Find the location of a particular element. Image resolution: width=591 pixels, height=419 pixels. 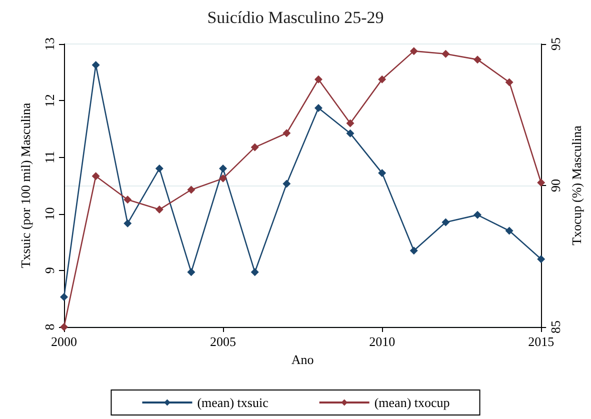

y-tick-label: 10 is located at coordinates (49, 213).